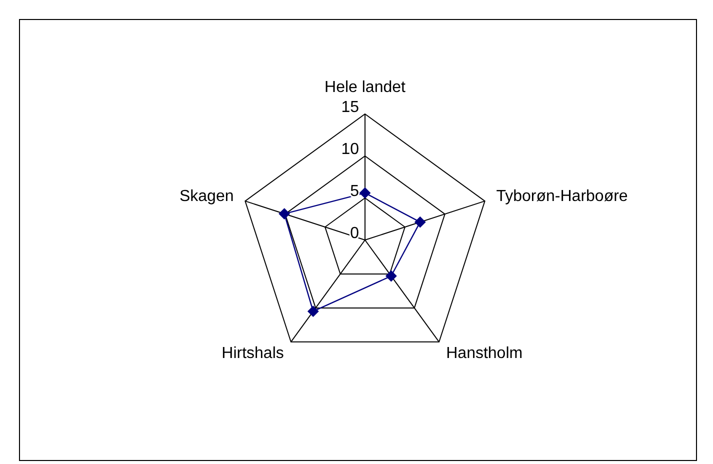 This screenshot has height=464, width=713. Describe the element at coordinates (350, 107) in the screenshot. I see `y-tick-label: 15` at that location.